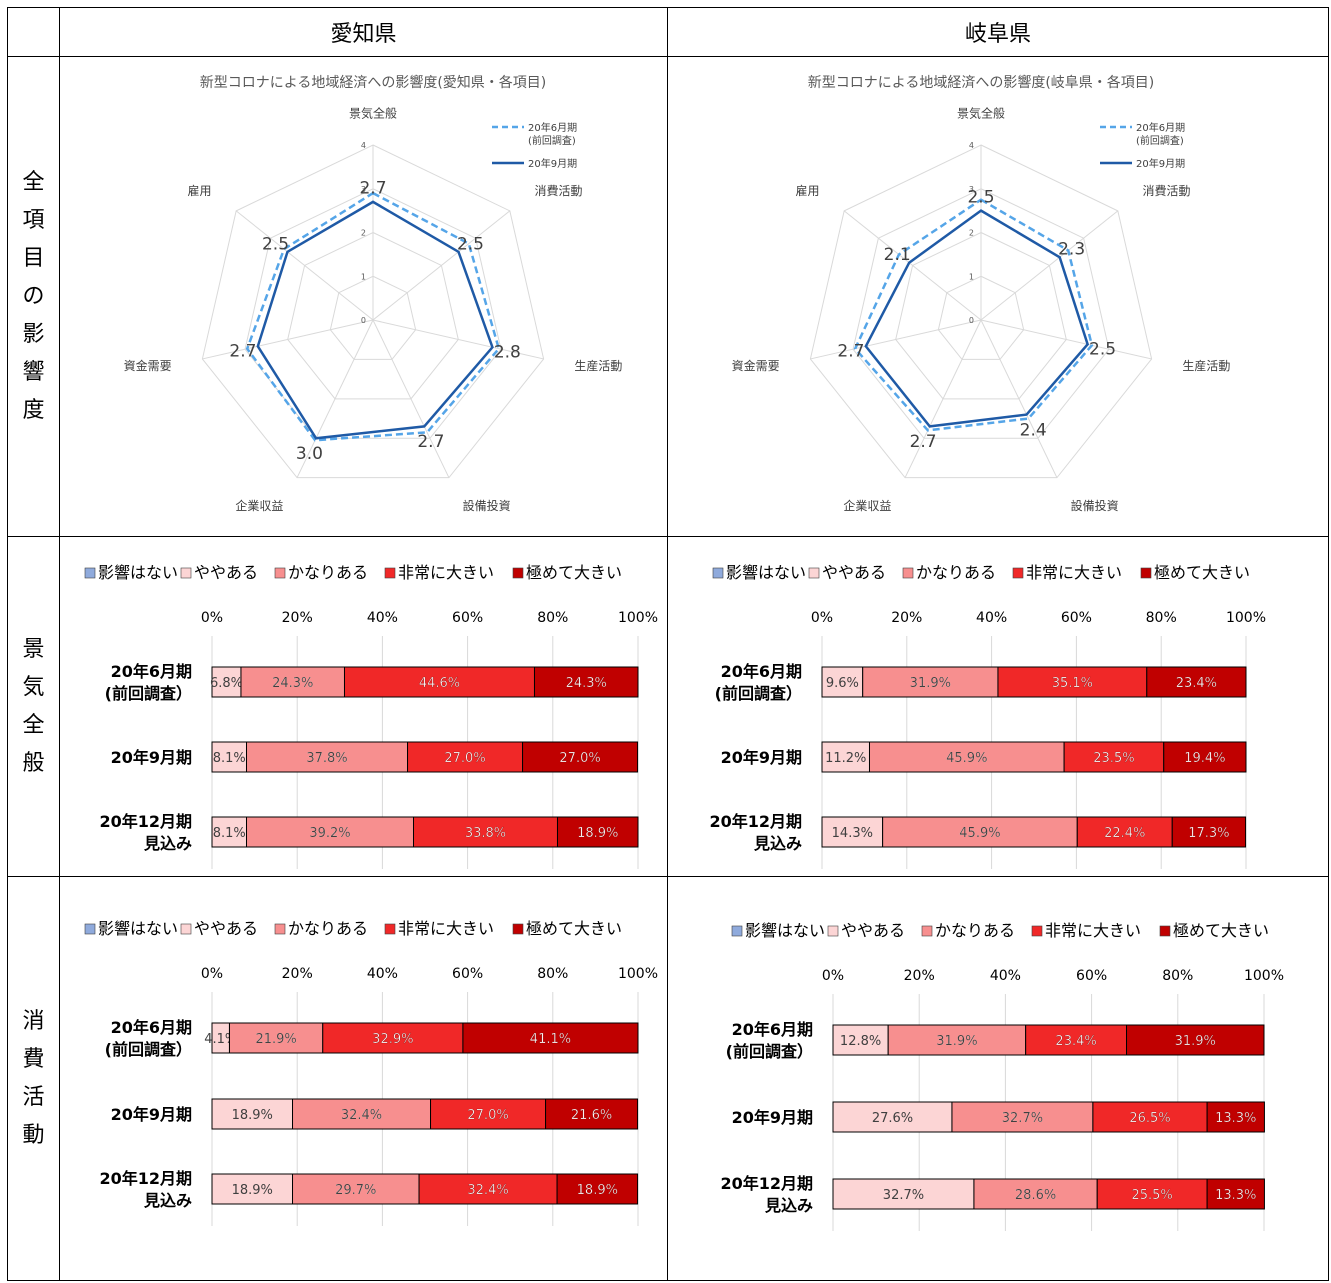  I want to click on legend-prev-sublabel: (前回調査), so click(1160, 140).